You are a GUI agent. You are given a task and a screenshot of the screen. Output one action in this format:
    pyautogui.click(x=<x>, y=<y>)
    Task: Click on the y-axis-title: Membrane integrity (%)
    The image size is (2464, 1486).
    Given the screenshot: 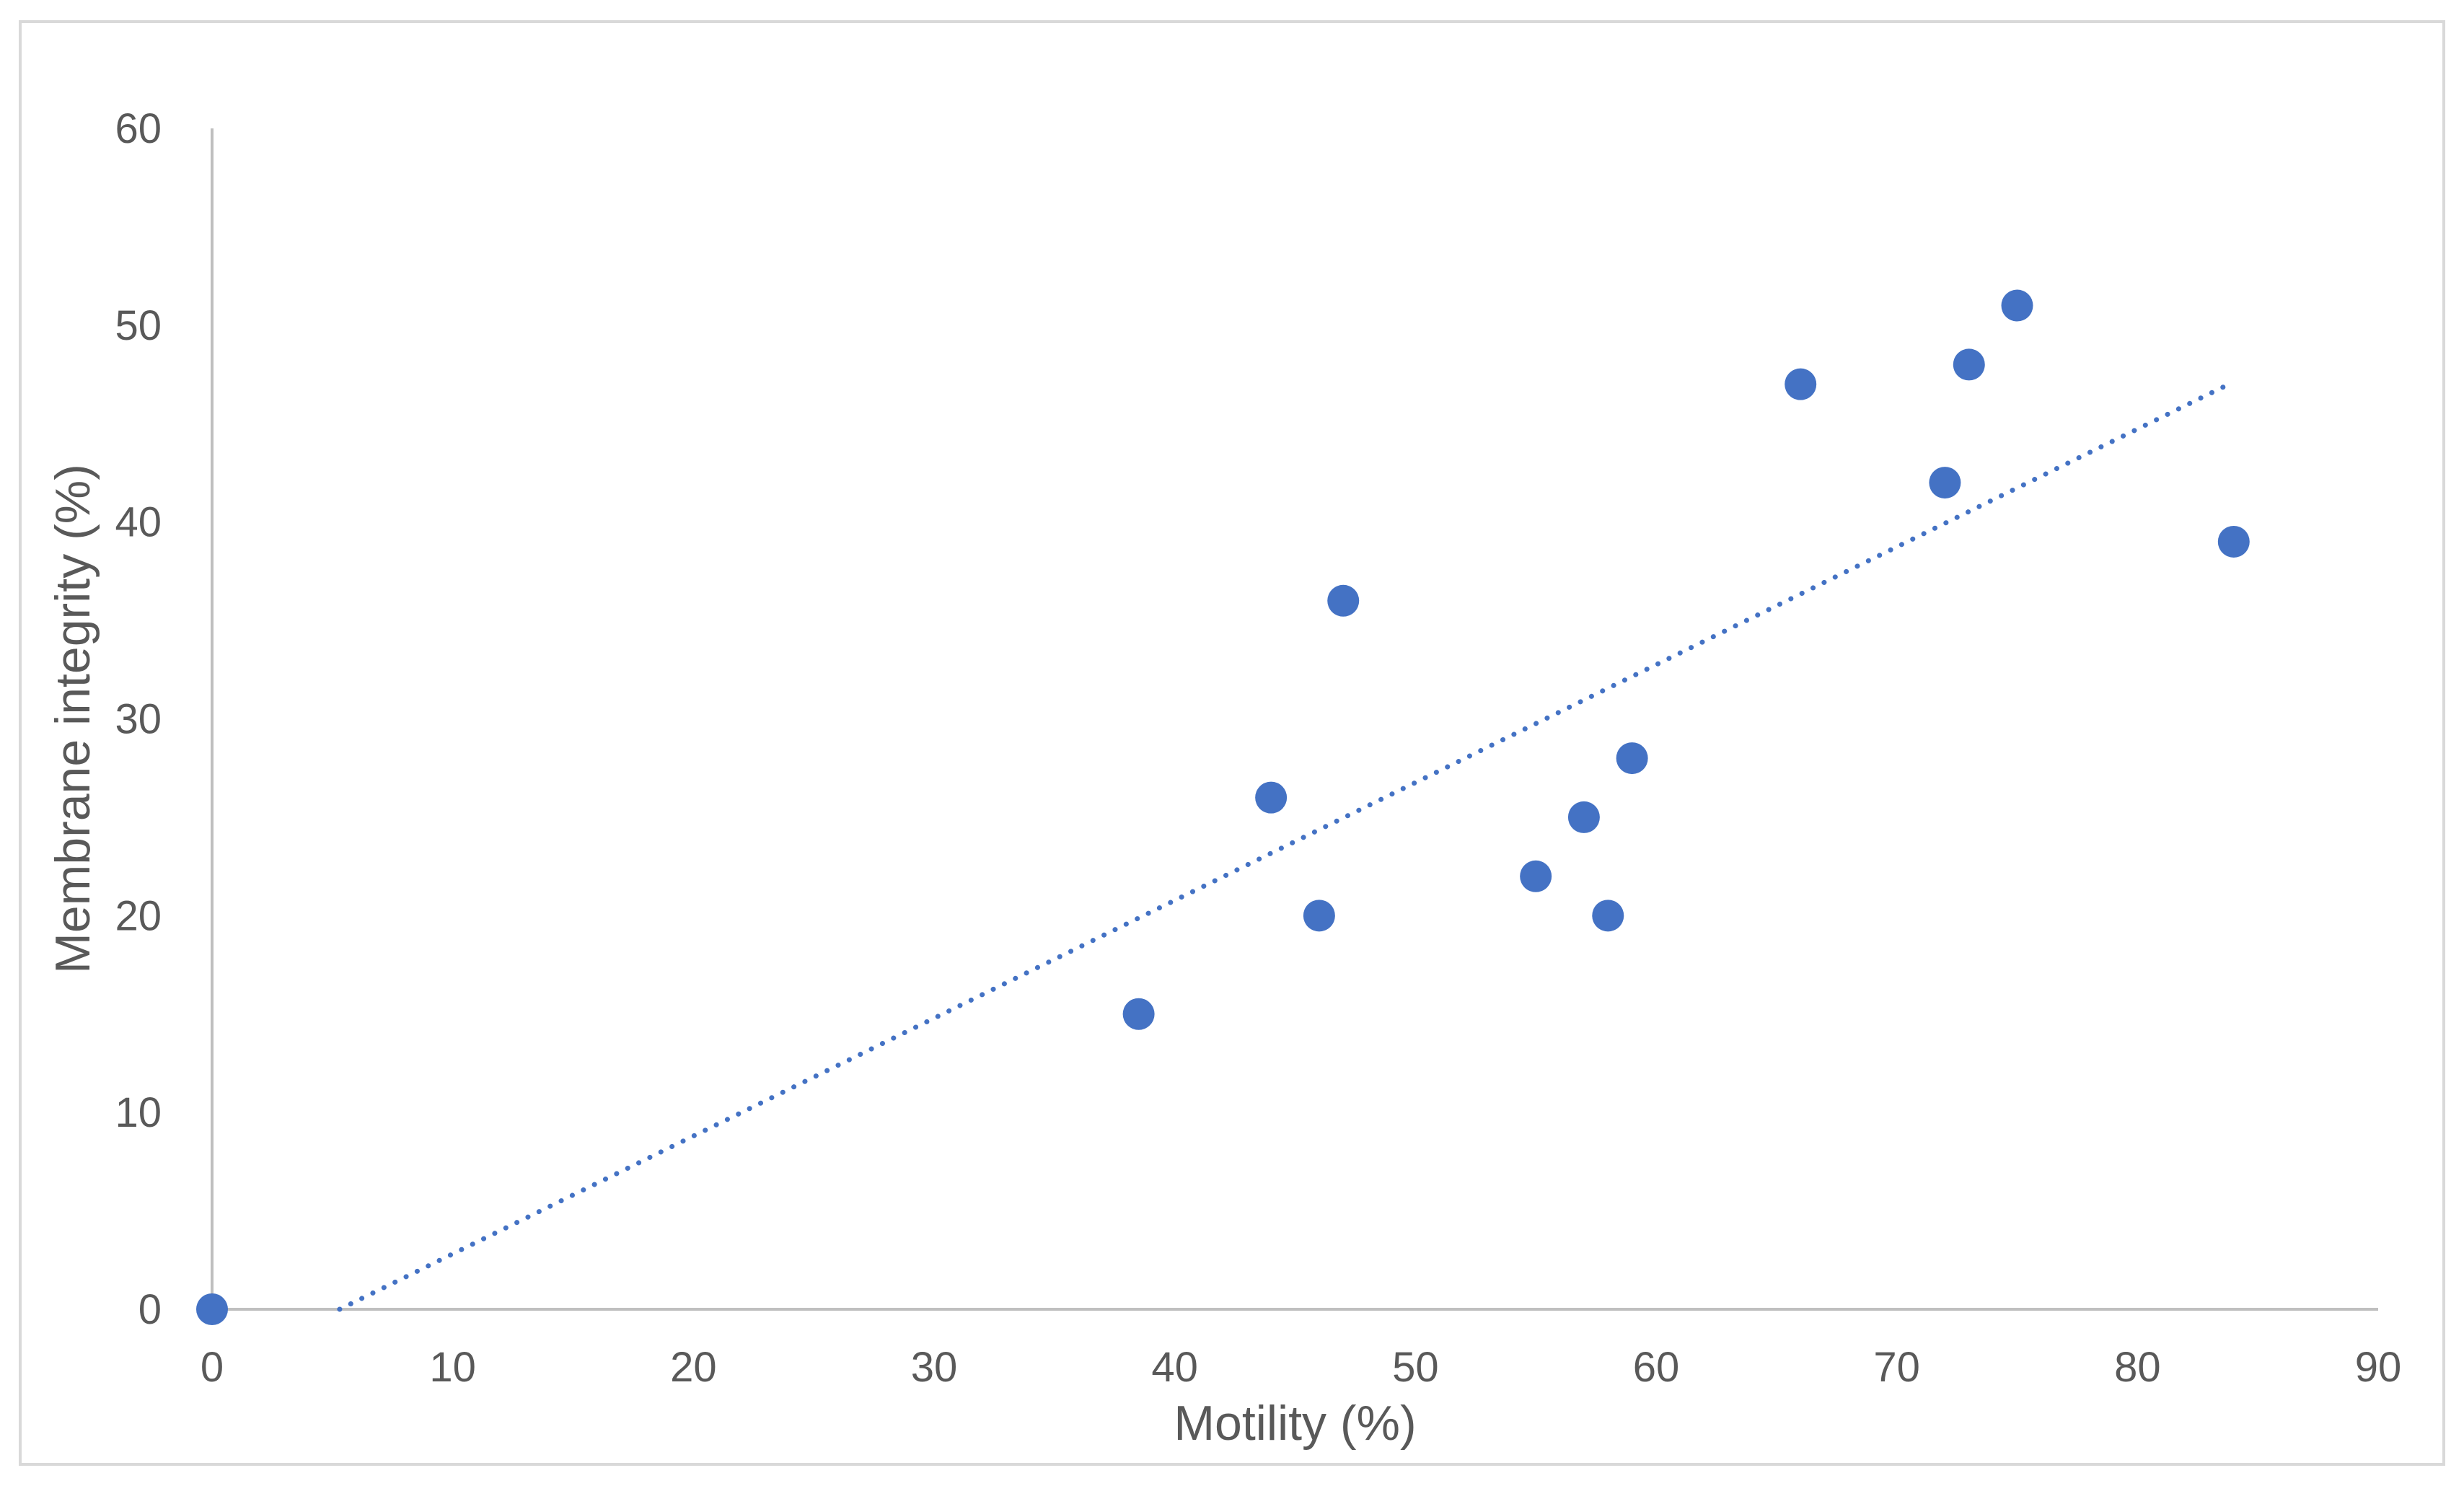 What is the action you would take?
    pyautogui.click(x=72, y=719)
    